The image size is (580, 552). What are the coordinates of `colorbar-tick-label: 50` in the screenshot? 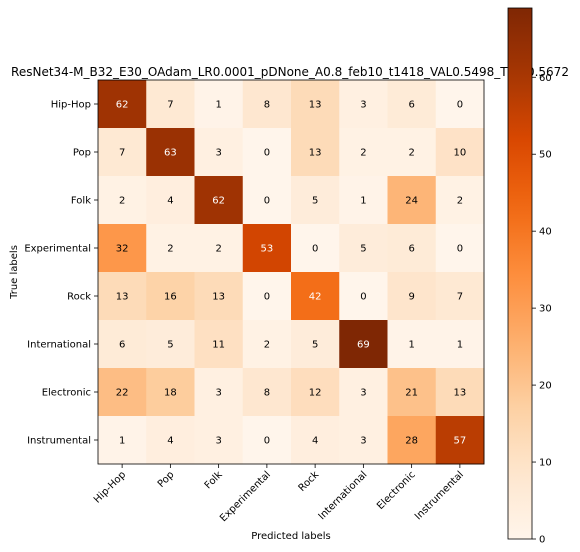 It's located at (545, 155).